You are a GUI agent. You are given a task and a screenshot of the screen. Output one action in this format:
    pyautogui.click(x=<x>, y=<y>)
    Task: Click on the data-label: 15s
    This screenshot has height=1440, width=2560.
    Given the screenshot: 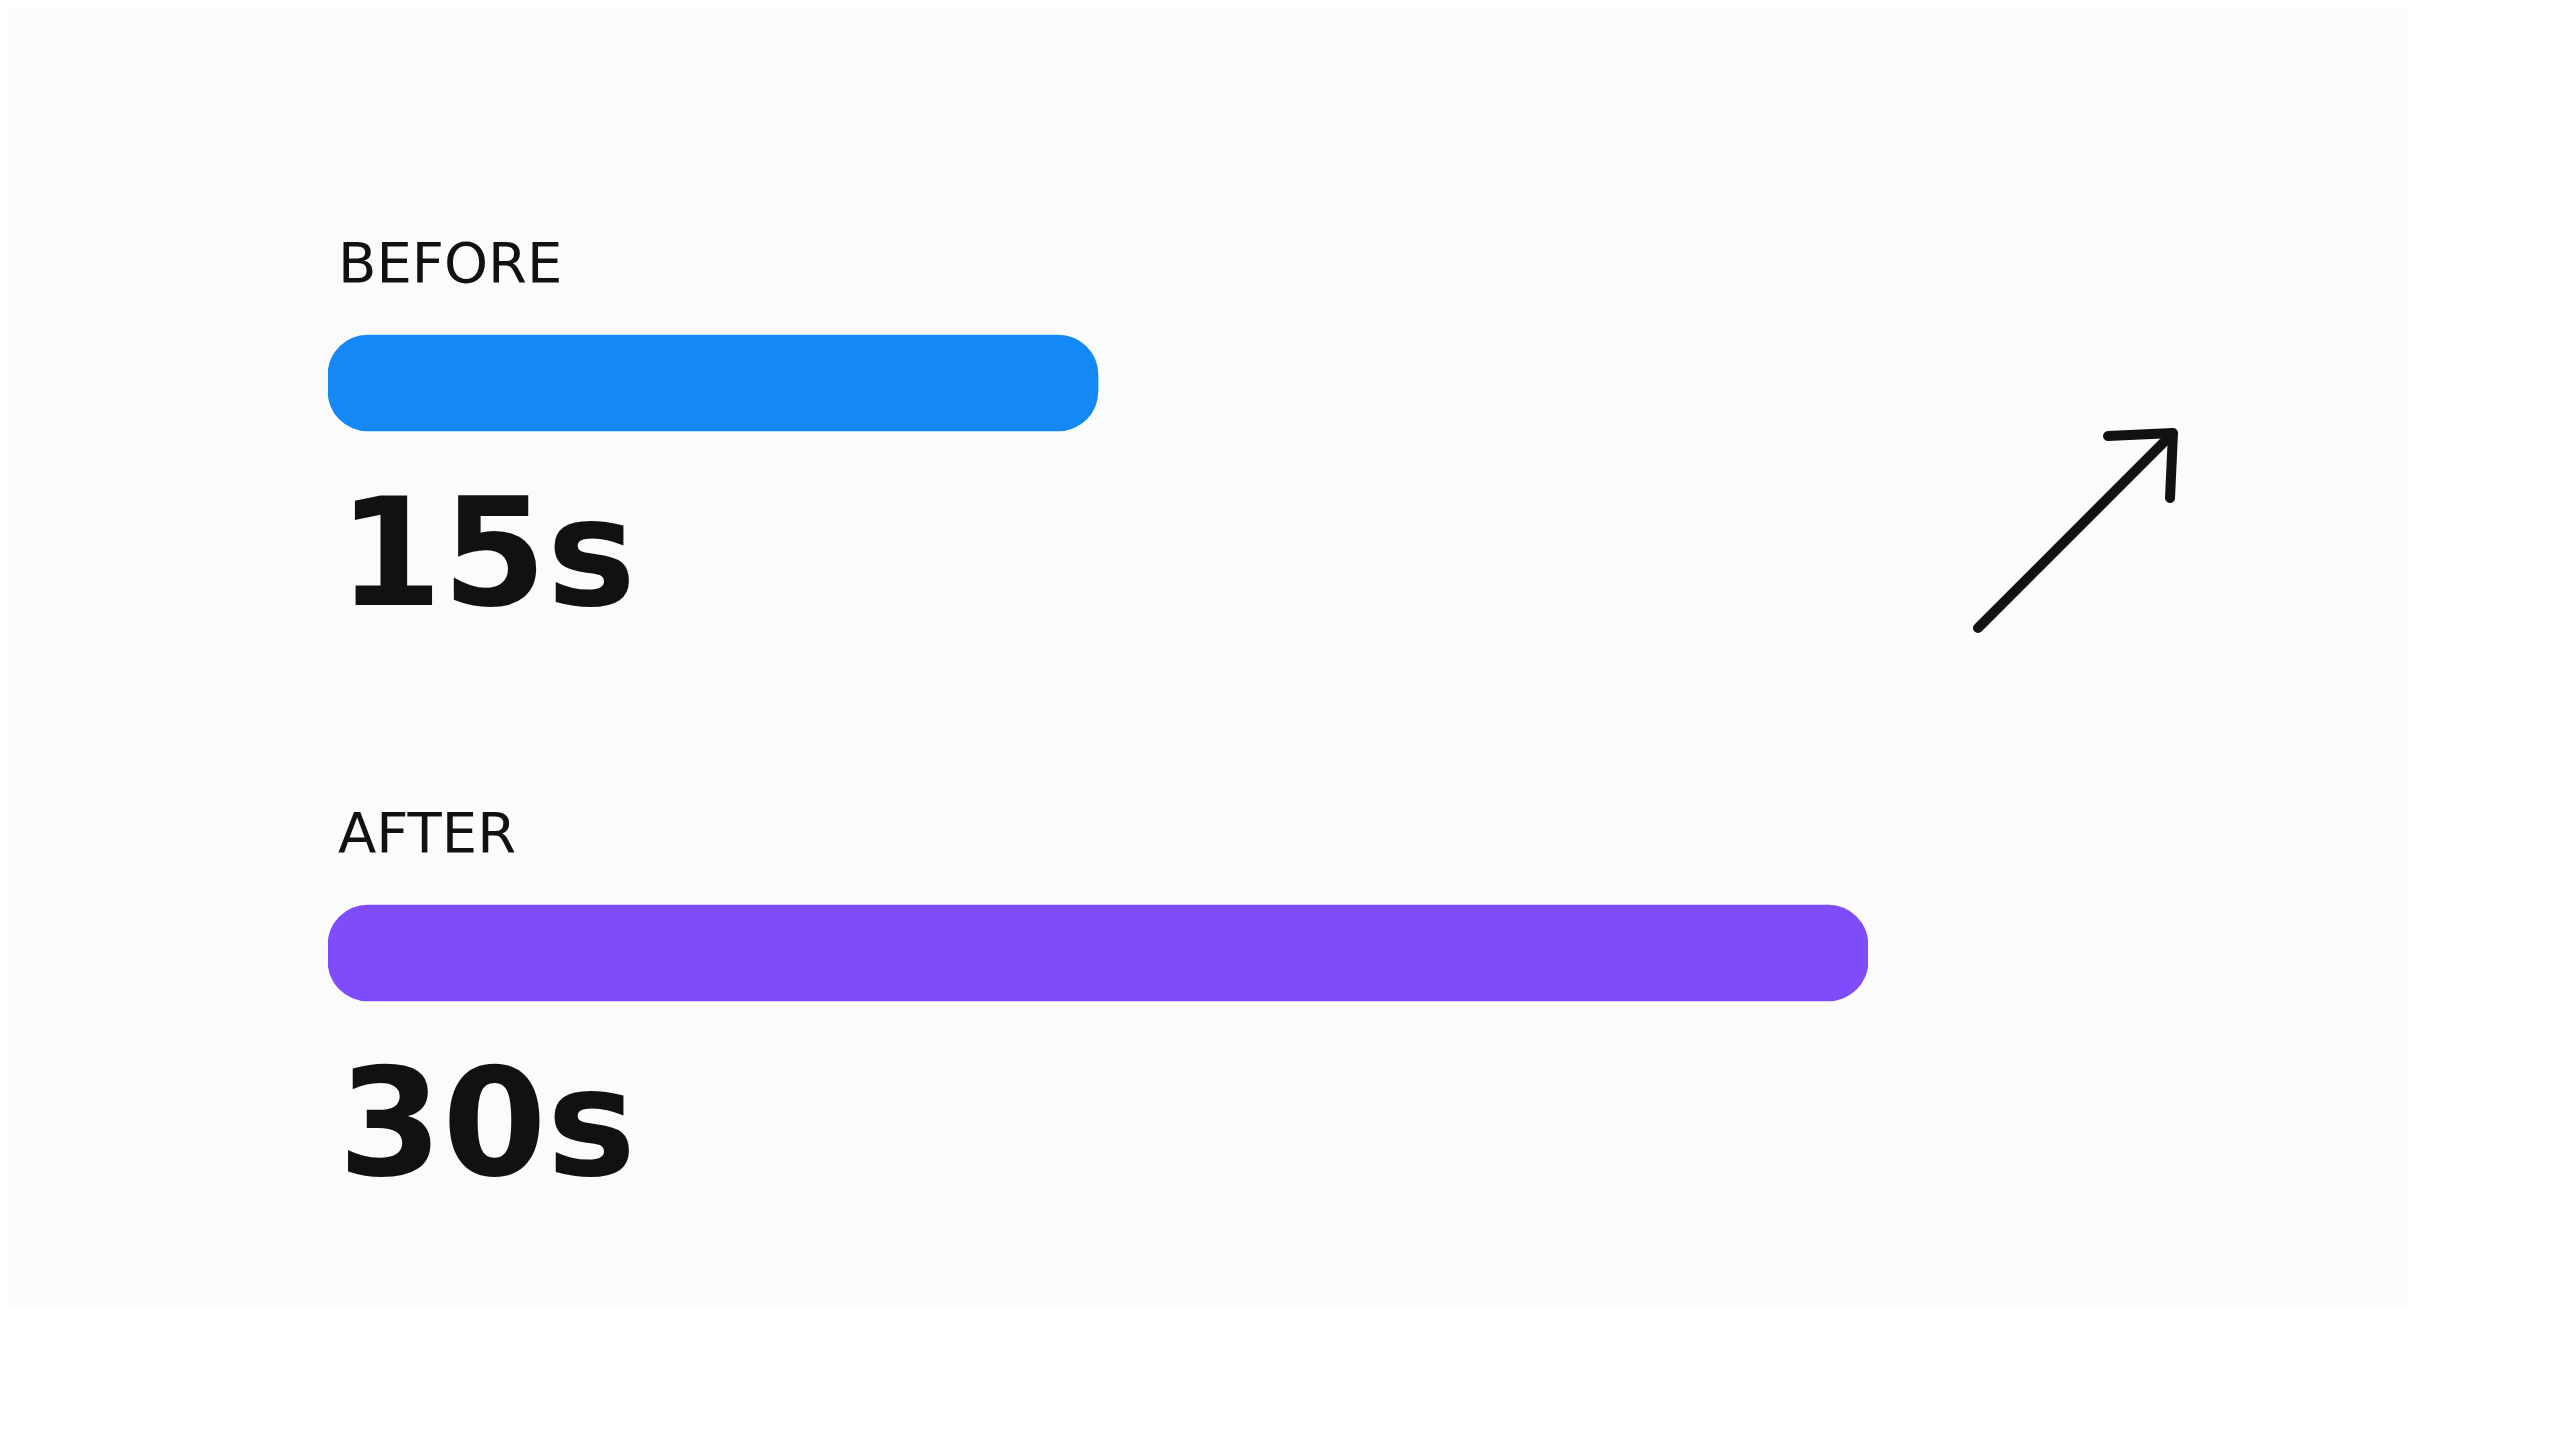 What is the action you would take?
    pyautogui.click(x=487, y=552)
    